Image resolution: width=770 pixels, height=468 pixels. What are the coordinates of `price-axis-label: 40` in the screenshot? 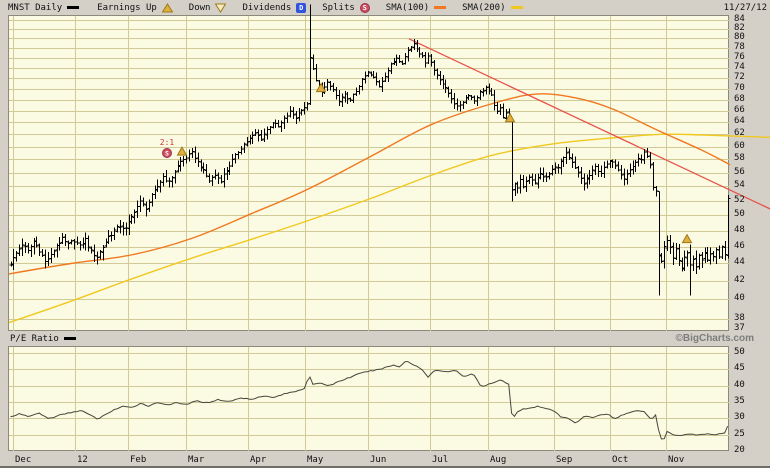 It's located at (739, 298).